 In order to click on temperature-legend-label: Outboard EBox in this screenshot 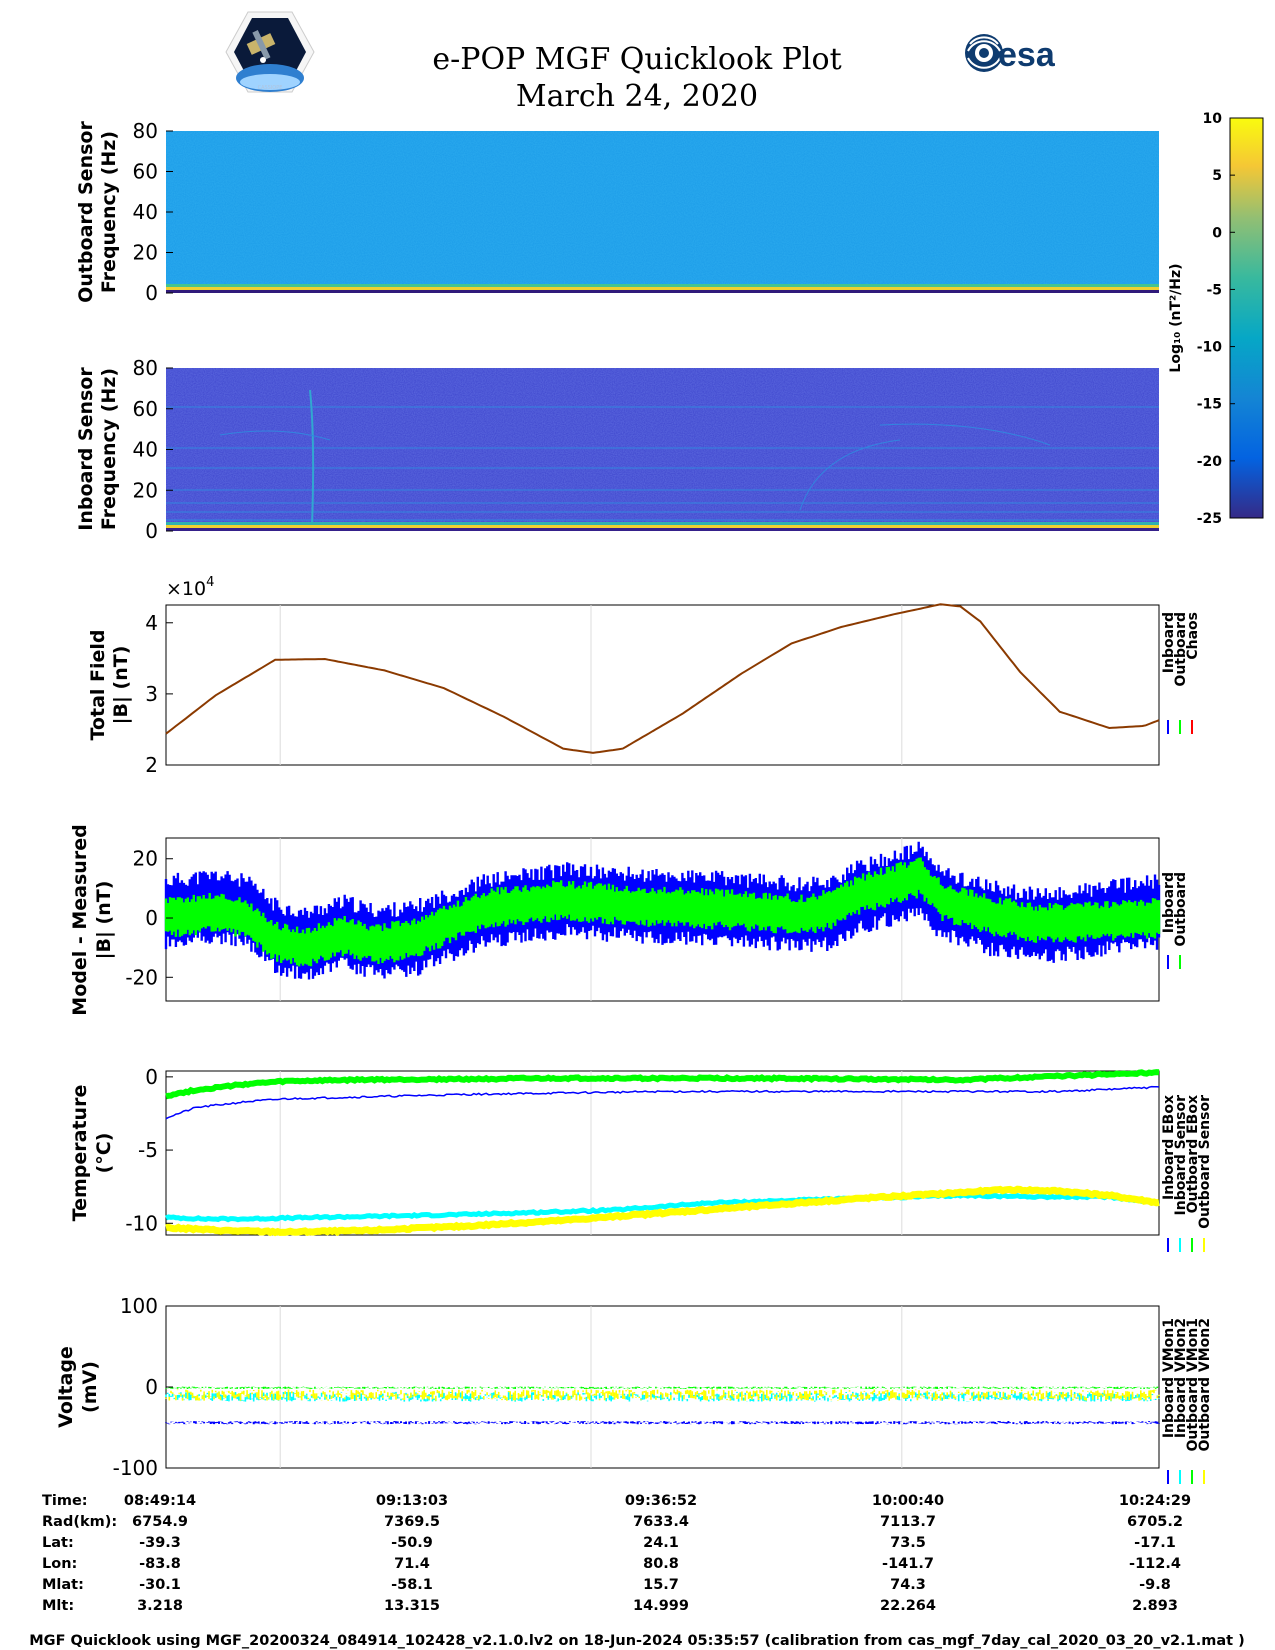, I will do `click(1193, 1154)`.